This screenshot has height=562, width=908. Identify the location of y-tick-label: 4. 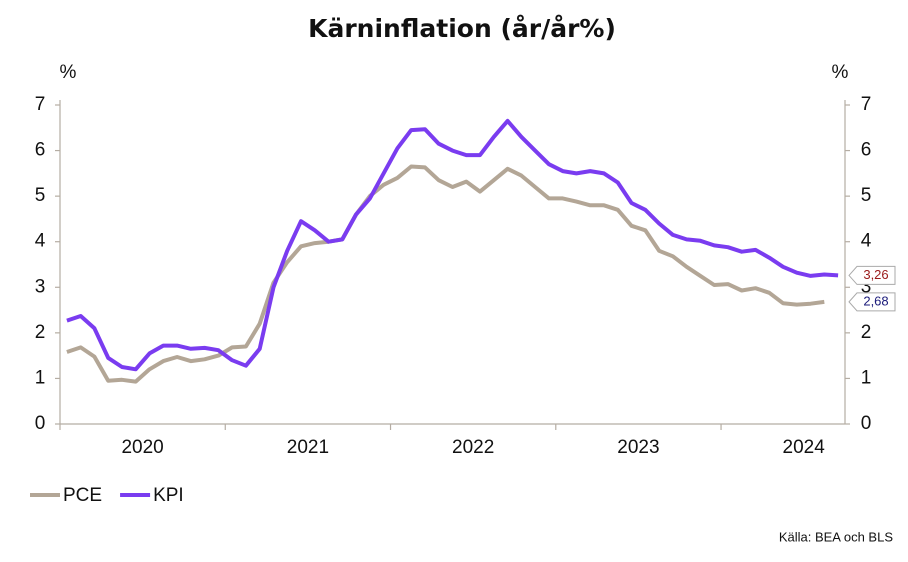
(40, 241).